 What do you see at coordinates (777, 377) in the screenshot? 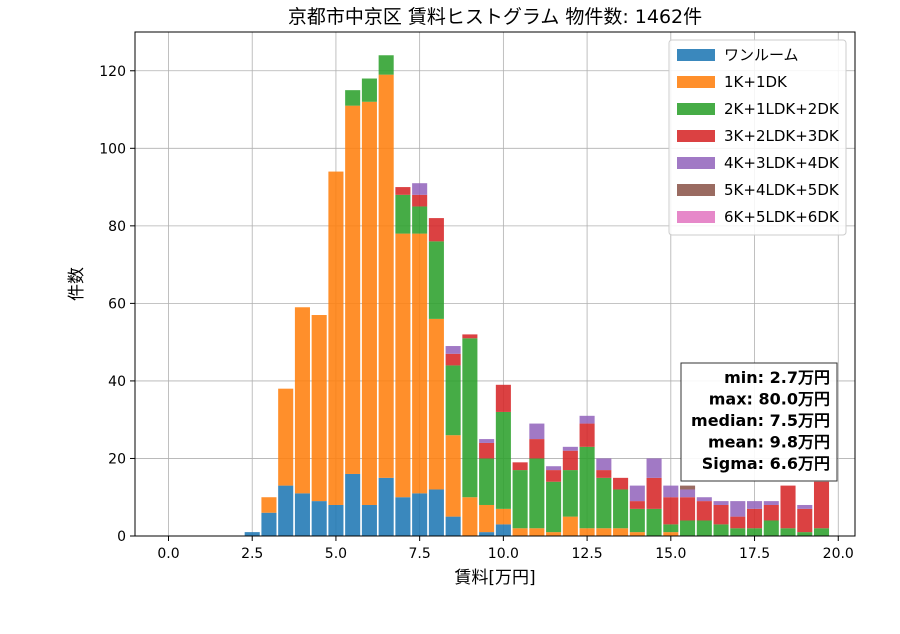
I see `stats-line: min: 2.7万円` at bounding box center [777, 377].